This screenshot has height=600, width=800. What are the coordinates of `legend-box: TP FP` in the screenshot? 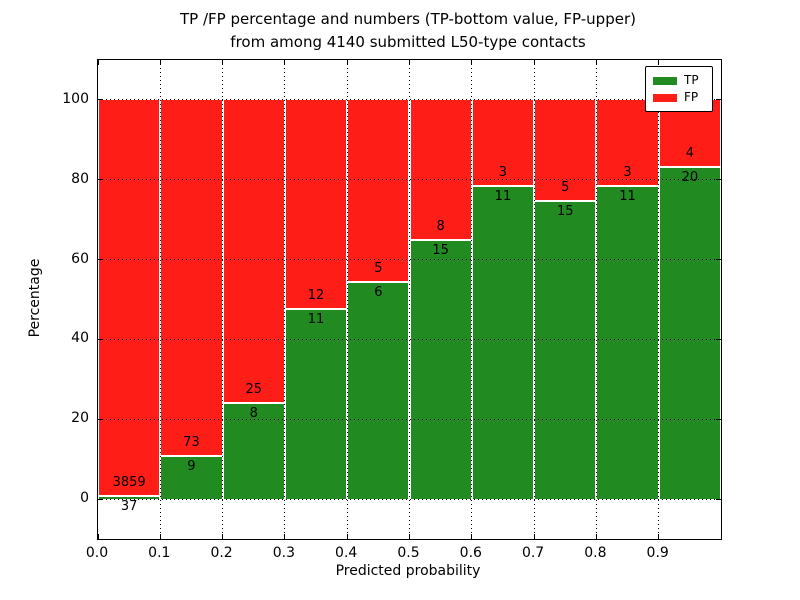 It's located at (679, 89).